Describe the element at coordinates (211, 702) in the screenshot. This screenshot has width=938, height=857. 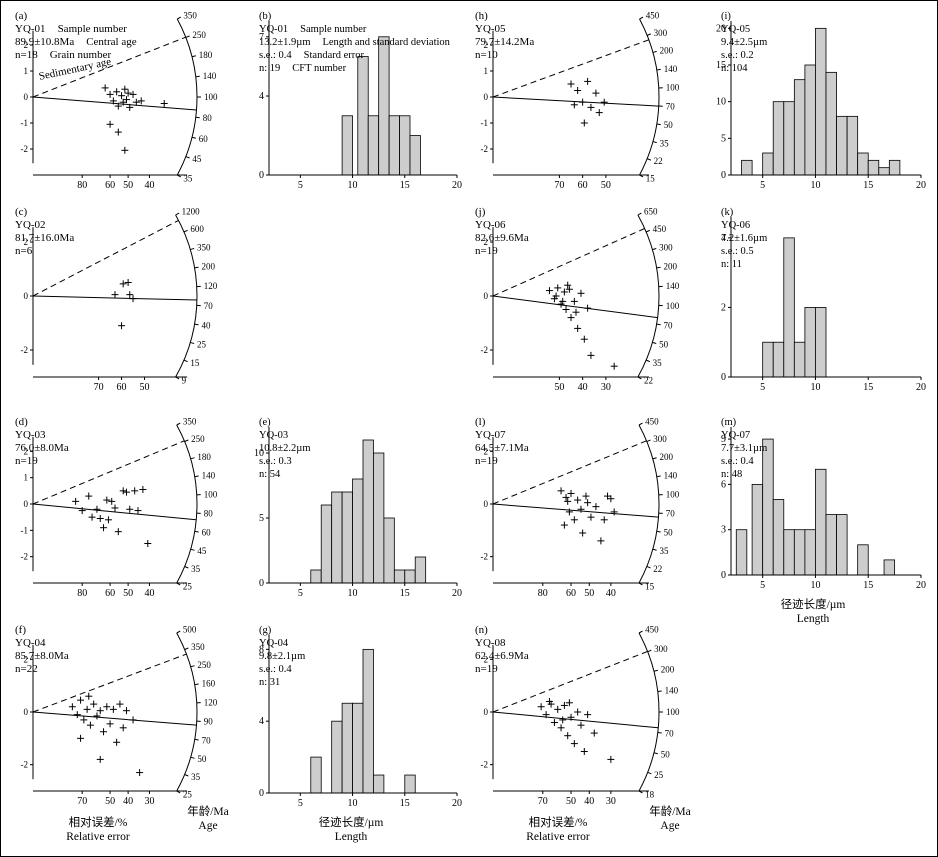
I see `tick-label: 120` at that location.